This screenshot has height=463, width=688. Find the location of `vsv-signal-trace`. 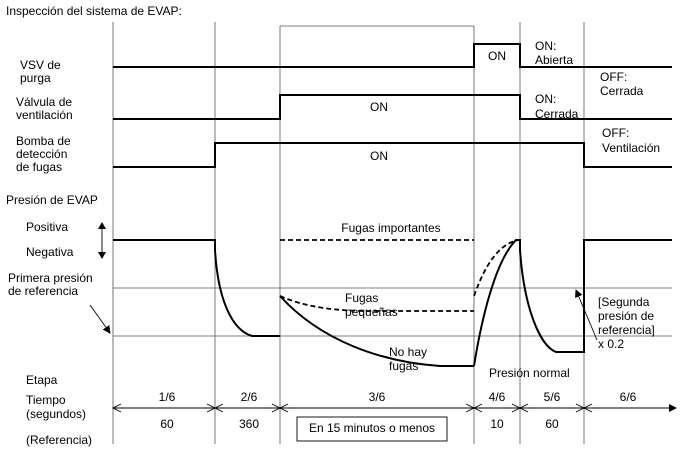

vsv-signal-trace is located at coordinates (392, 55).